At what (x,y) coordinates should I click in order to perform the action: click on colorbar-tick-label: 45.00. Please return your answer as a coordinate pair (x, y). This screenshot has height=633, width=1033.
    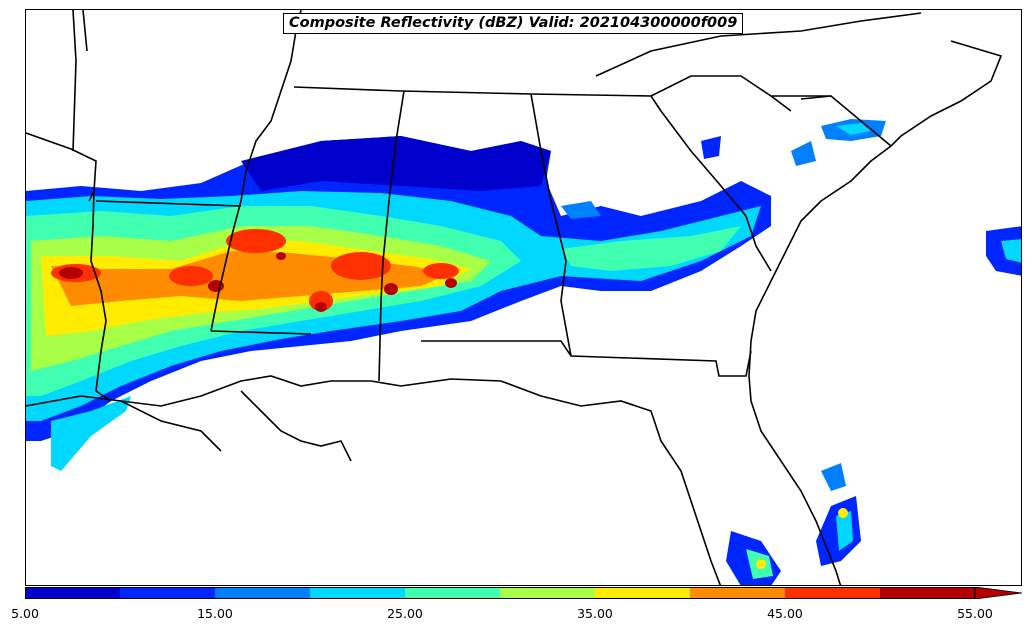
    Looking at the image, I should click on (785, 613).